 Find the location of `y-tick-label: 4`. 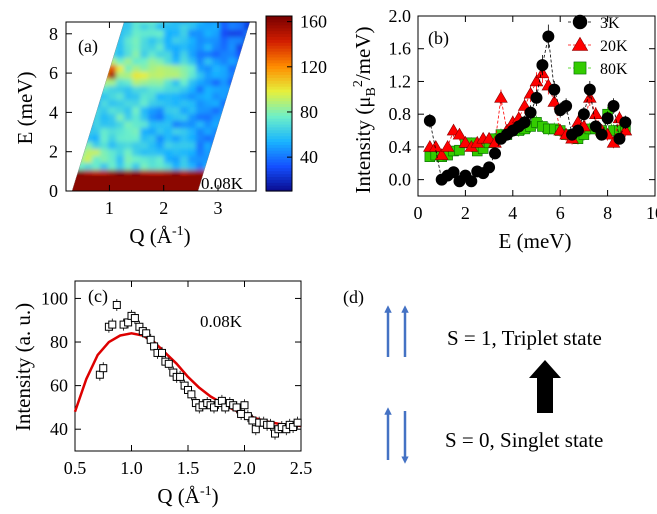

y-tick-label: 4 is located at coordinates (53, 112).